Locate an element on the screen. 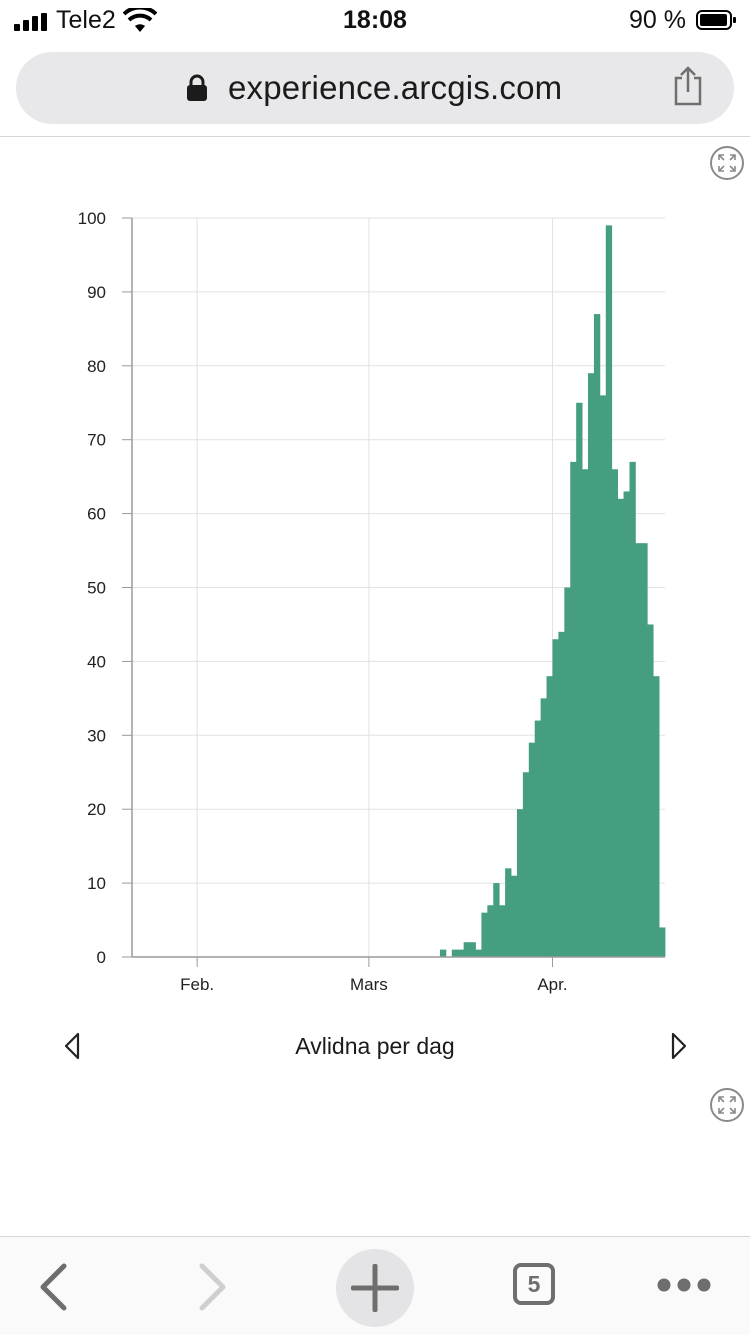 The image size is (750, 1335). carrier-name: Tele2 is located at coordinates (86, 20).